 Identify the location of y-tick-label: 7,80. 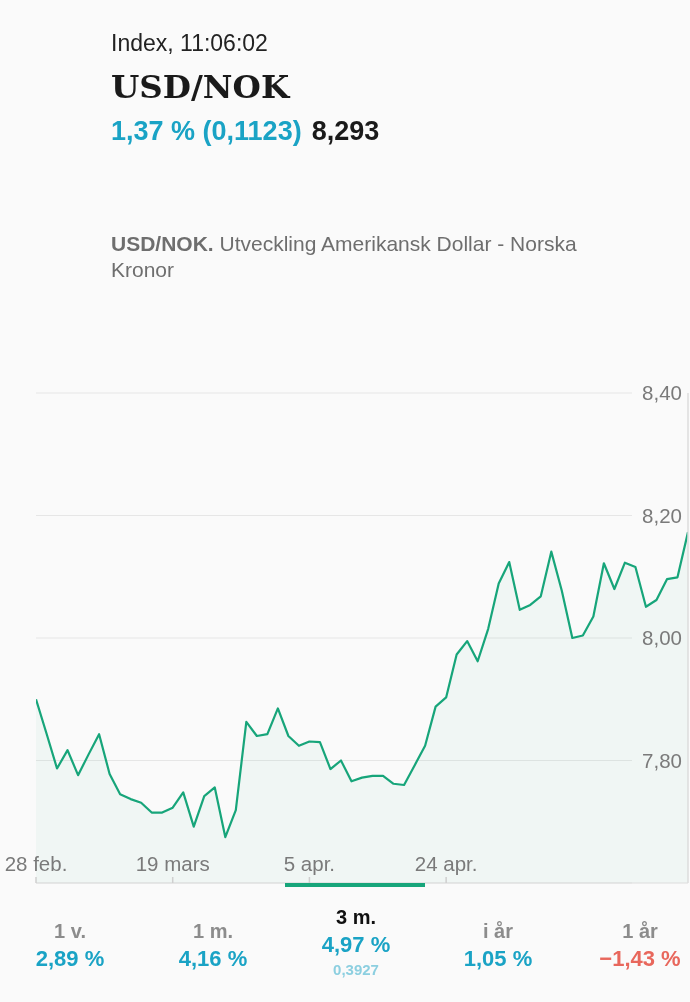
(662, 760).